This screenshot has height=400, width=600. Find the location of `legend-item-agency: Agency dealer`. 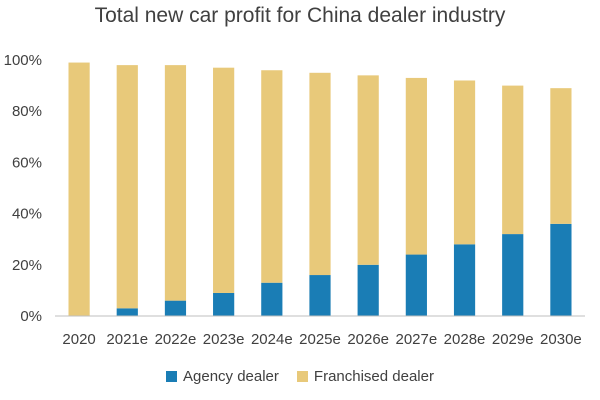

legend-item-agency: Agency dealer is located at coordinates (222, 376).